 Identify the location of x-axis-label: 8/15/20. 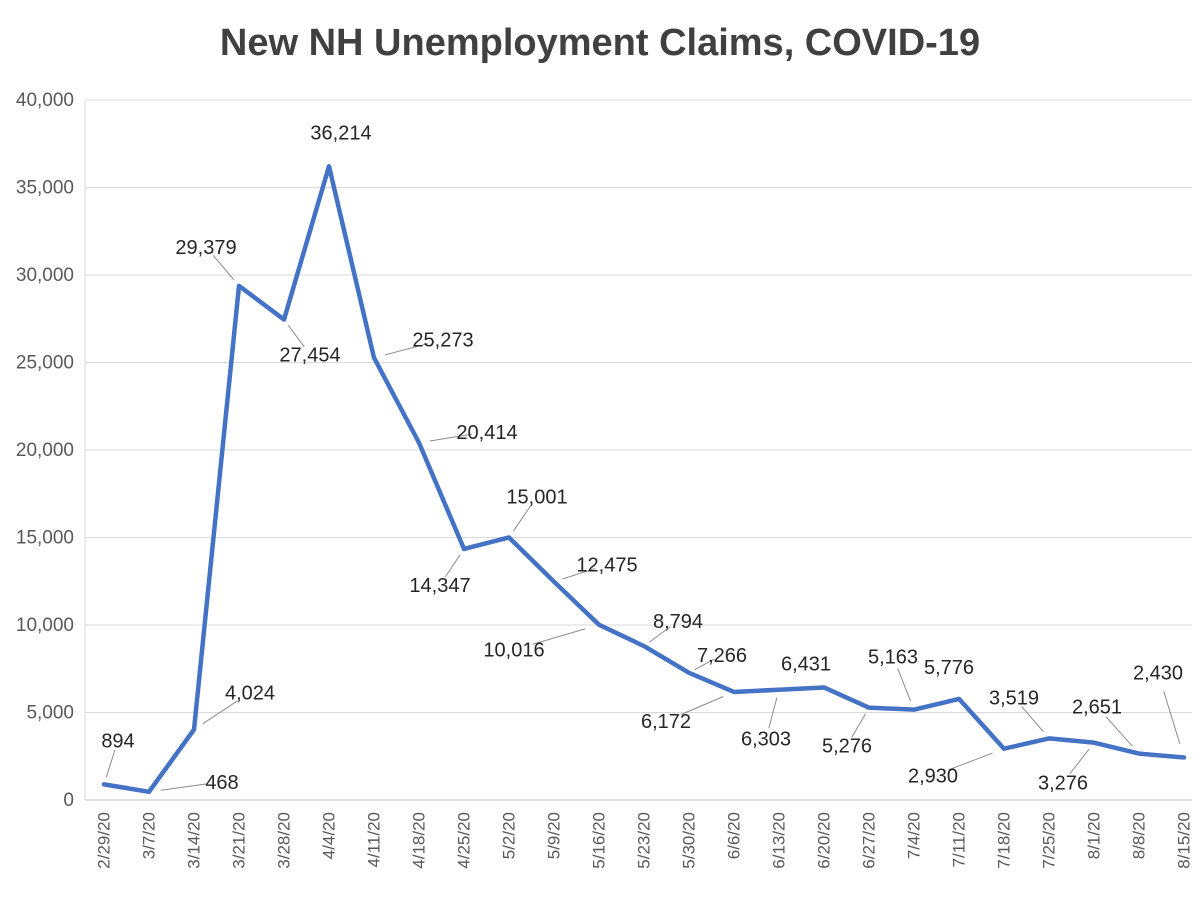
(1184, 840).